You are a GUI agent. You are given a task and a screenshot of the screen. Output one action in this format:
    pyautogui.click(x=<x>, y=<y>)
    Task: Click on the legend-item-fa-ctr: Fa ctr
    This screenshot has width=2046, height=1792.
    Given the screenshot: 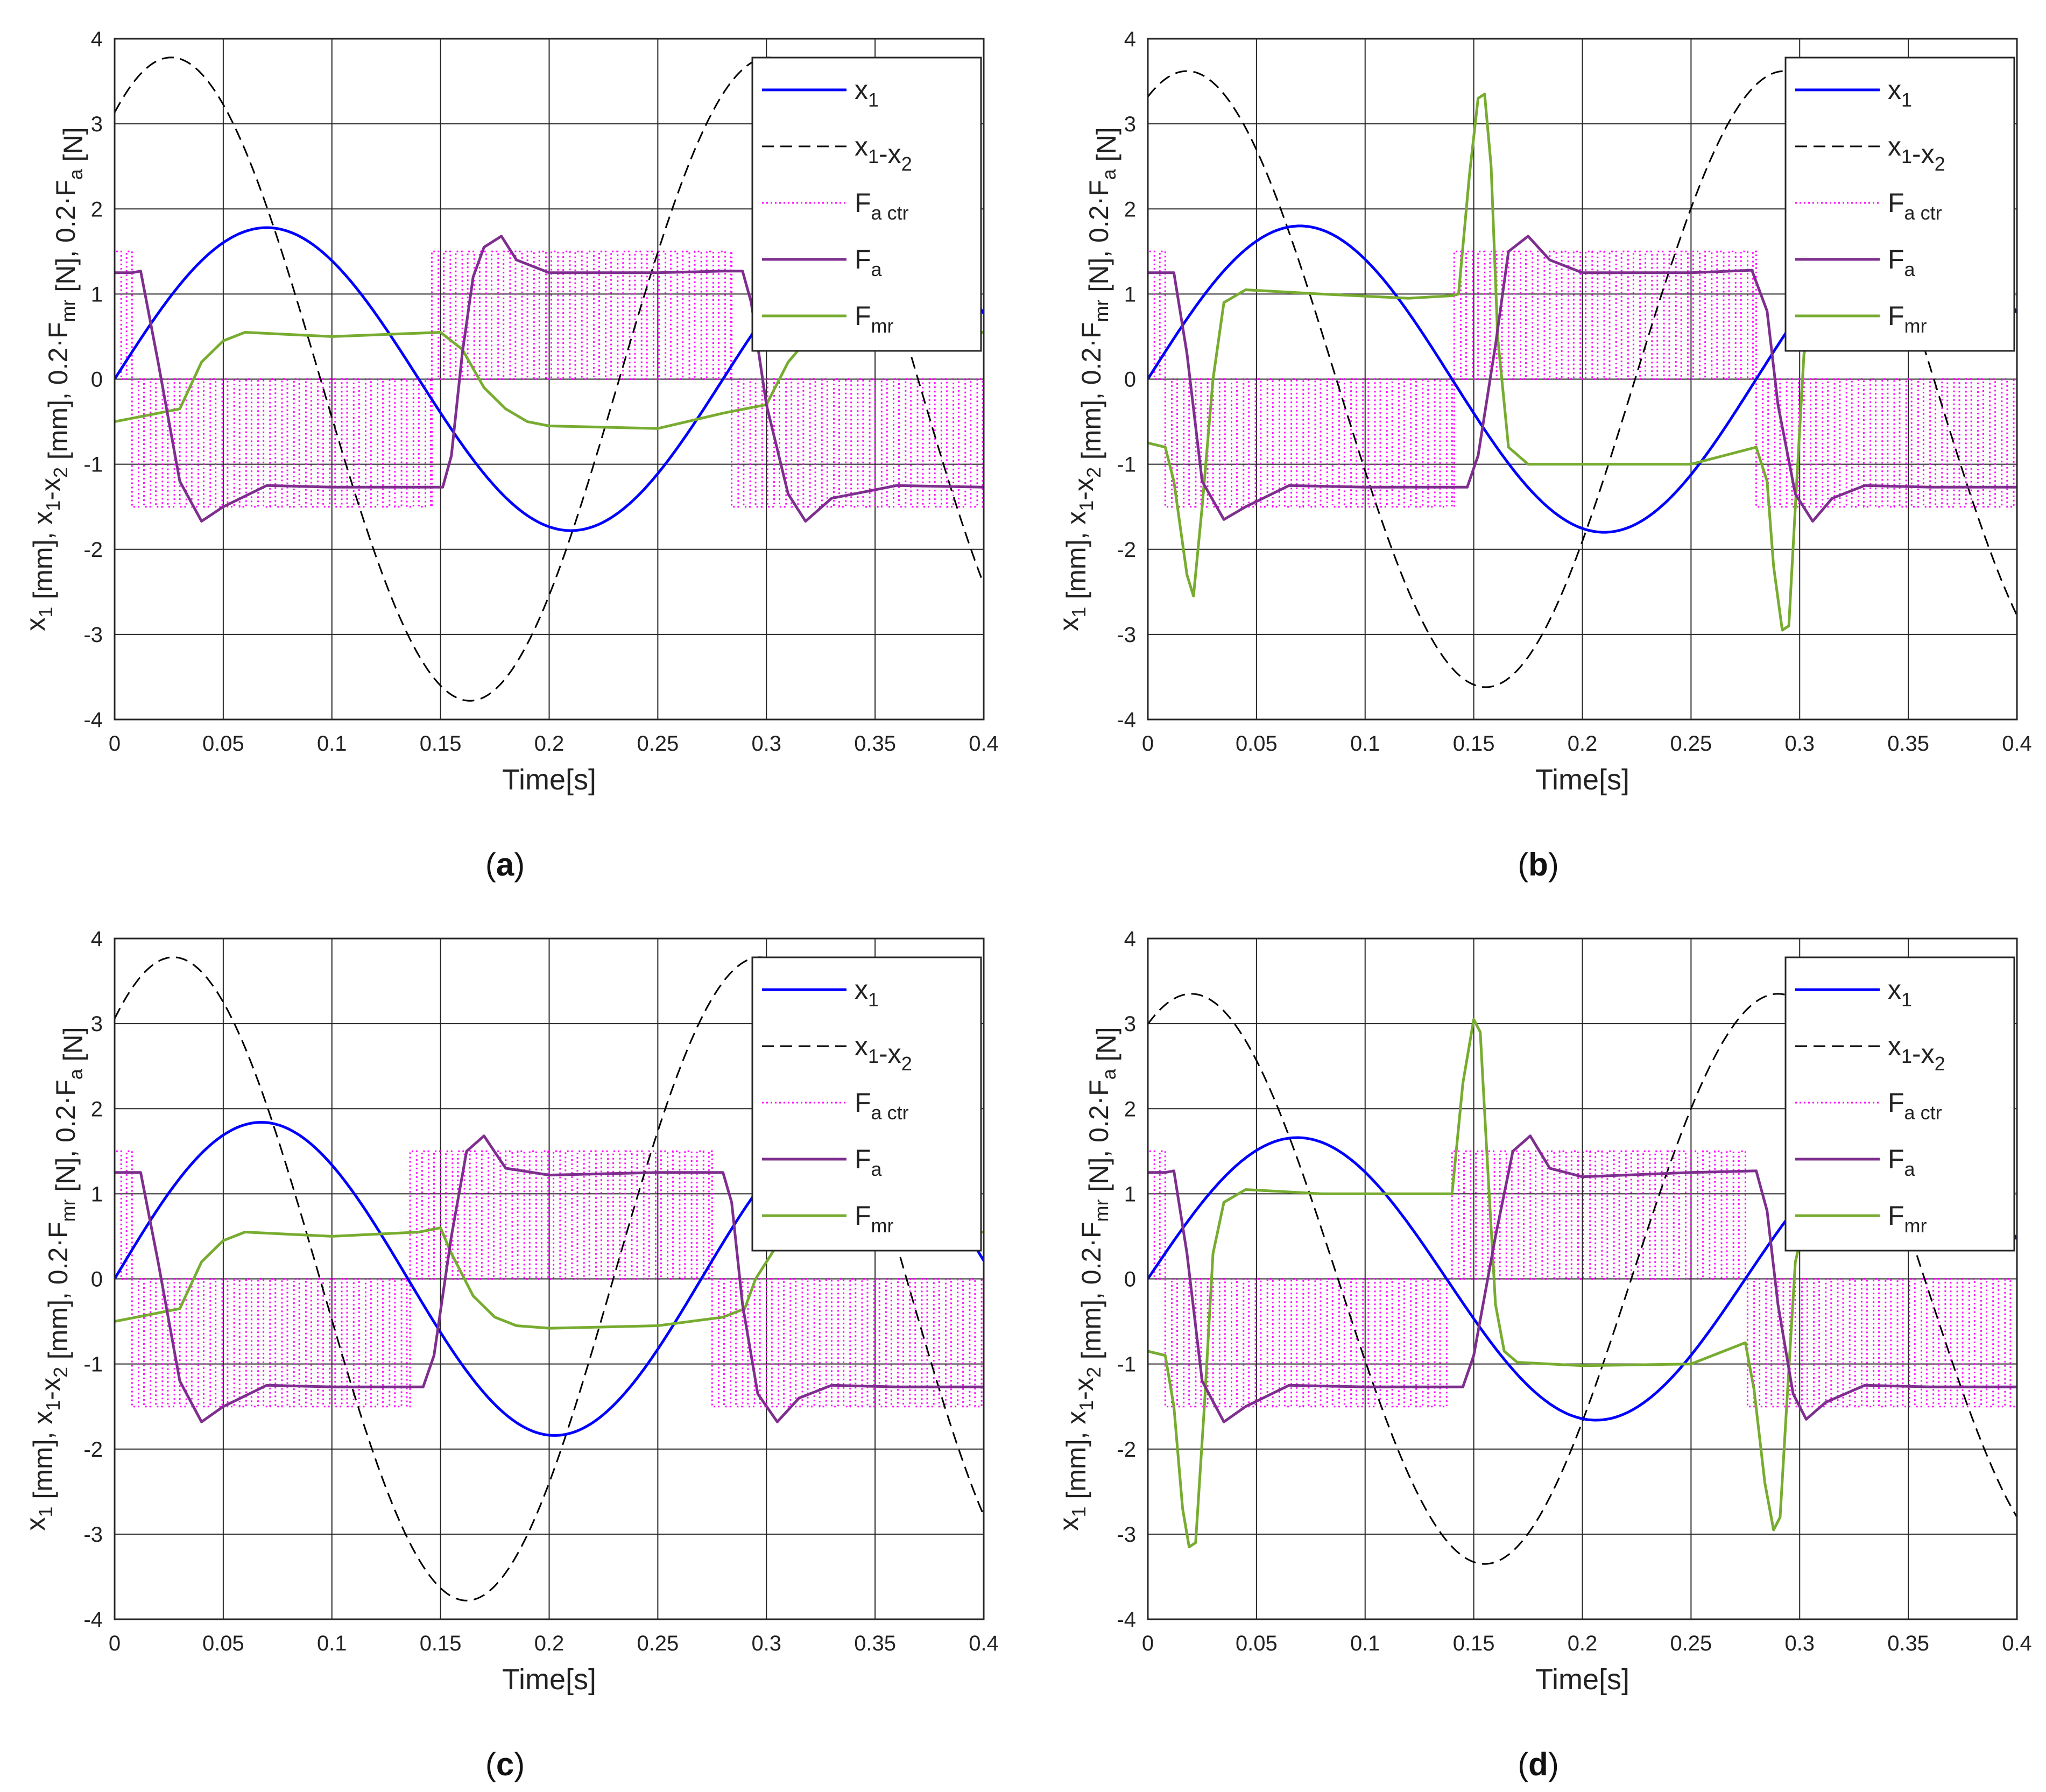 What is the action you would take?
    pyautogui.click(x=835, y=206)
    